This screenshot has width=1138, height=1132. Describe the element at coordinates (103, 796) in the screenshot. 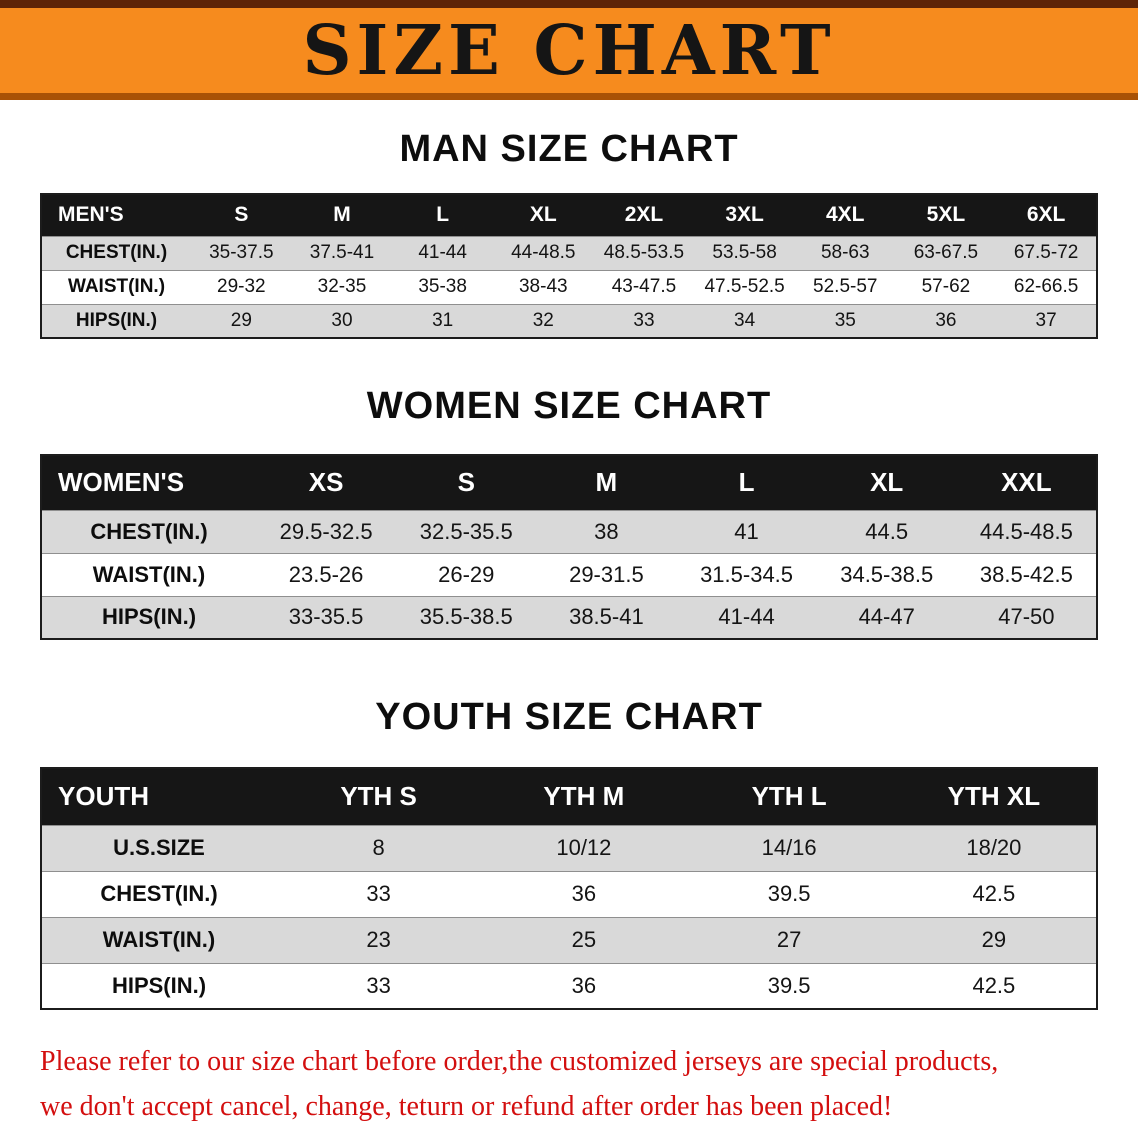

I see `table-title-cell: YOUTH` at that location.